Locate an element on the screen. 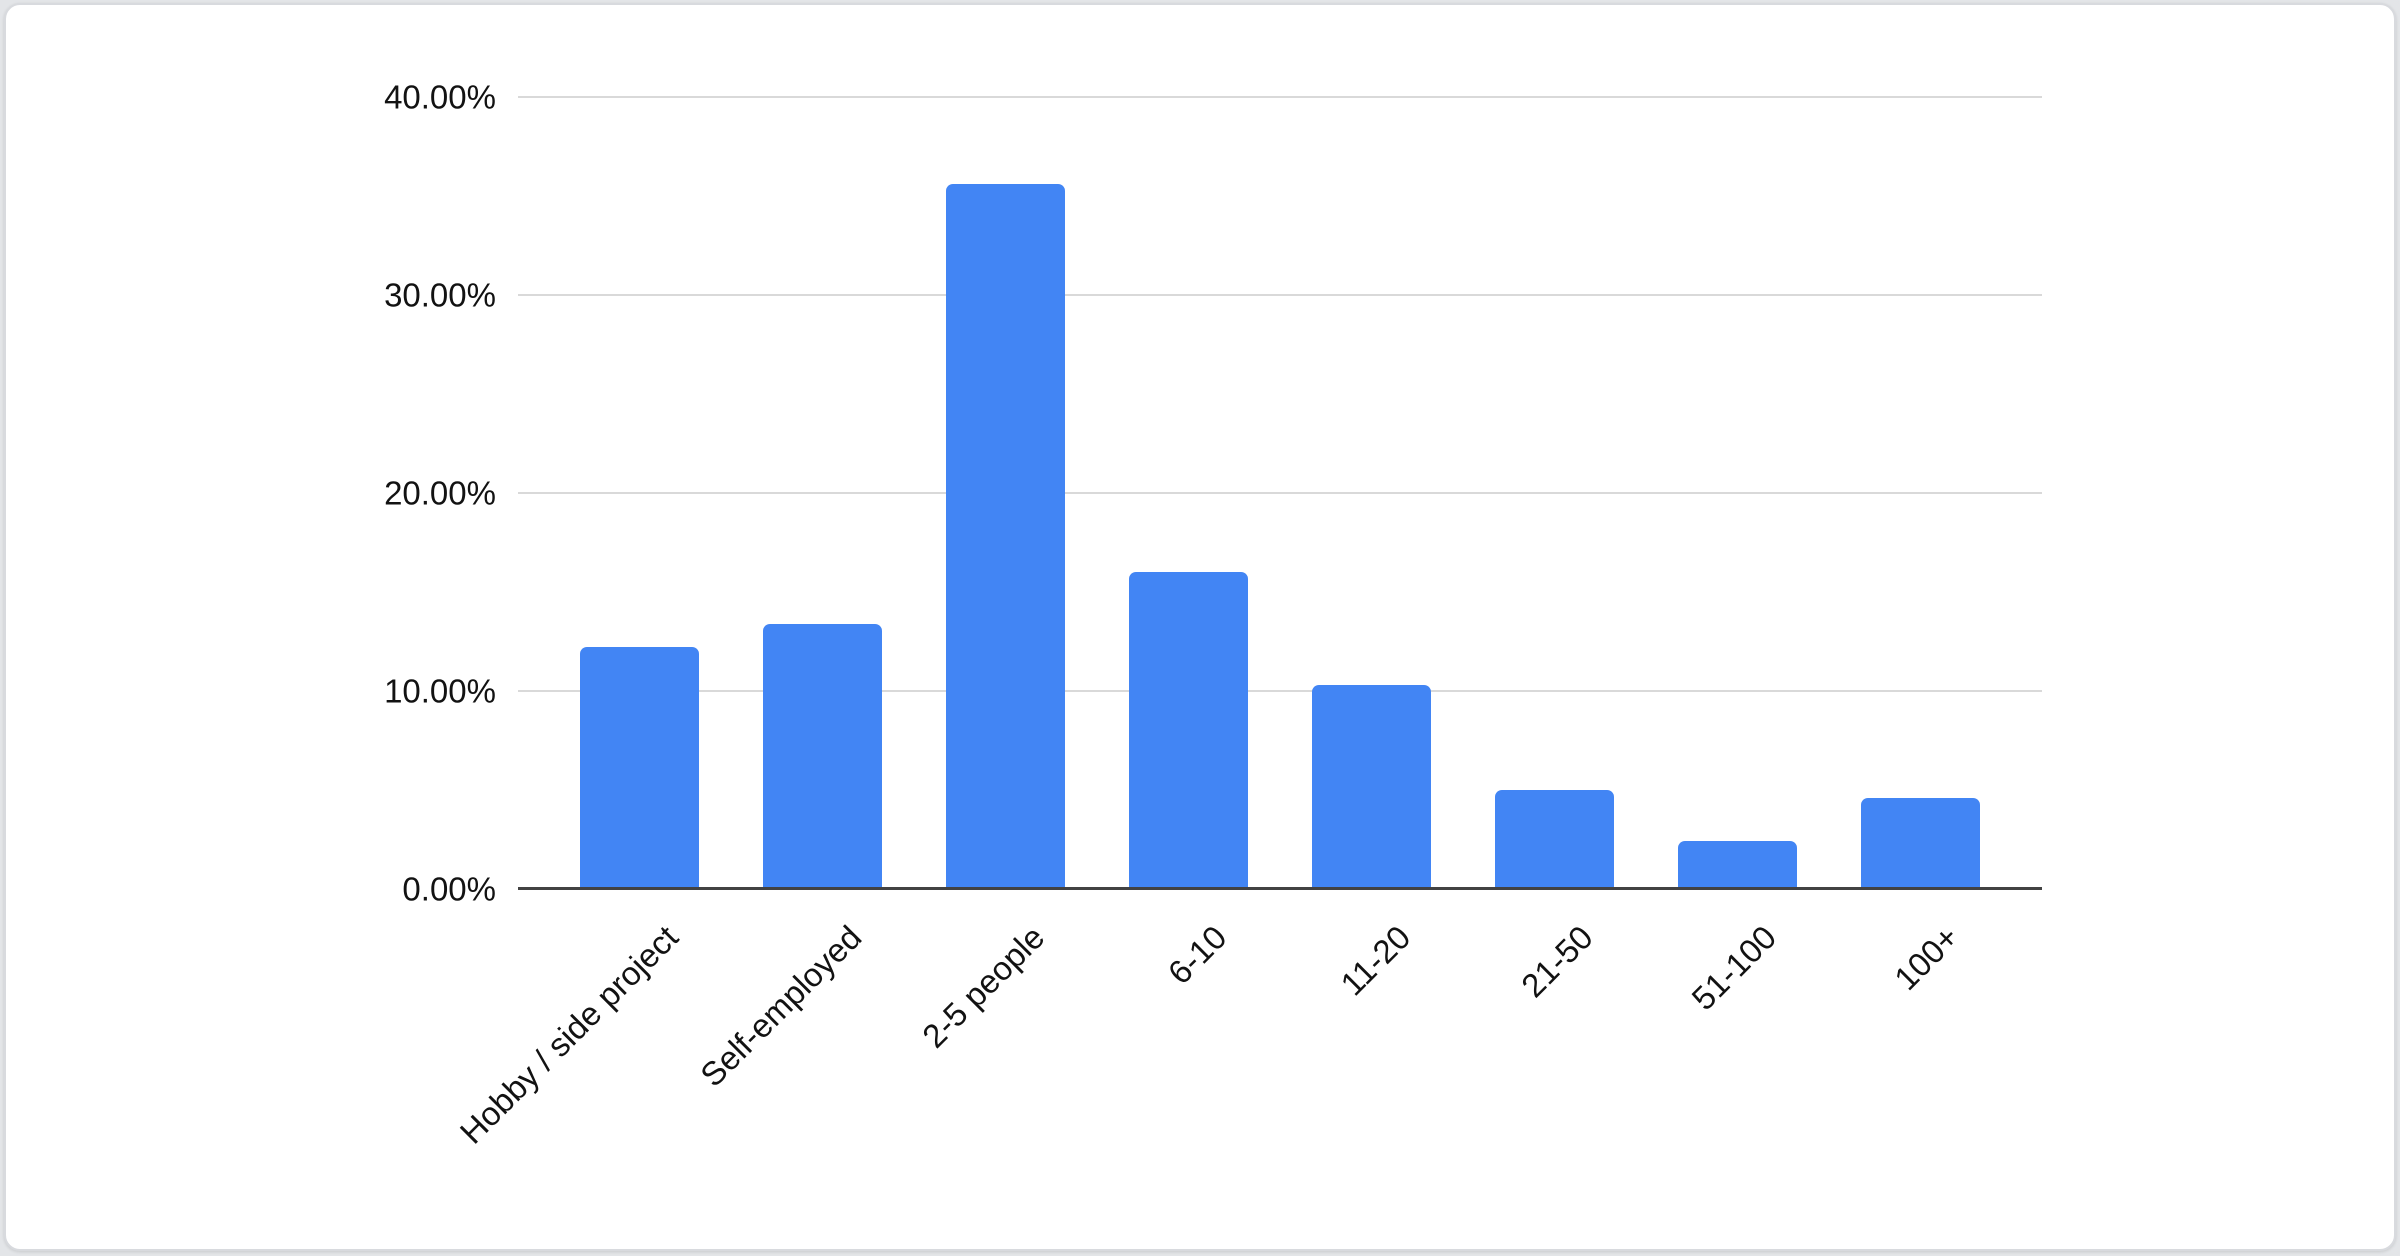 This screenshot has height=1256, width=2400. bar-slot: 11-20 is located at coordinates (1371, 549).